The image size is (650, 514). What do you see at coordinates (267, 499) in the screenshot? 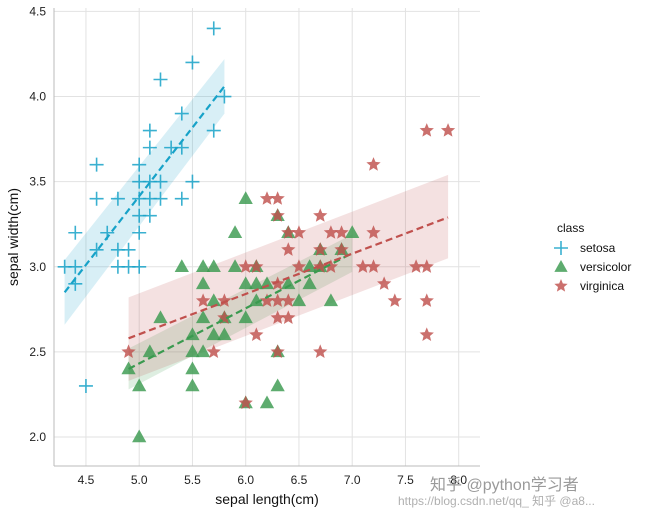
I see `x-axis-label: sepal length(cm)` at bounding box center [267, 499].